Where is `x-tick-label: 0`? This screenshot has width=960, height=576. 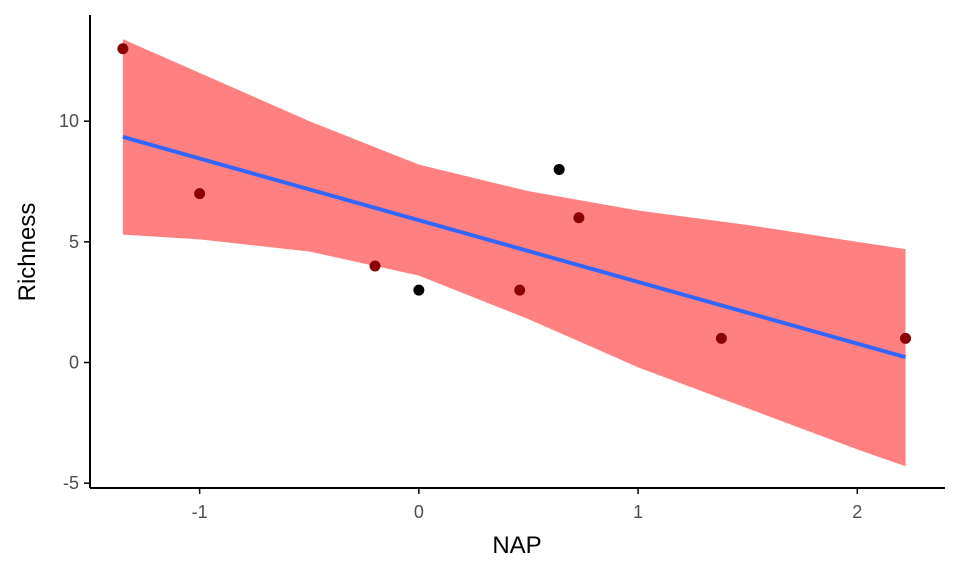 x-tick-label: 0 is located at coordinates (419, 512).